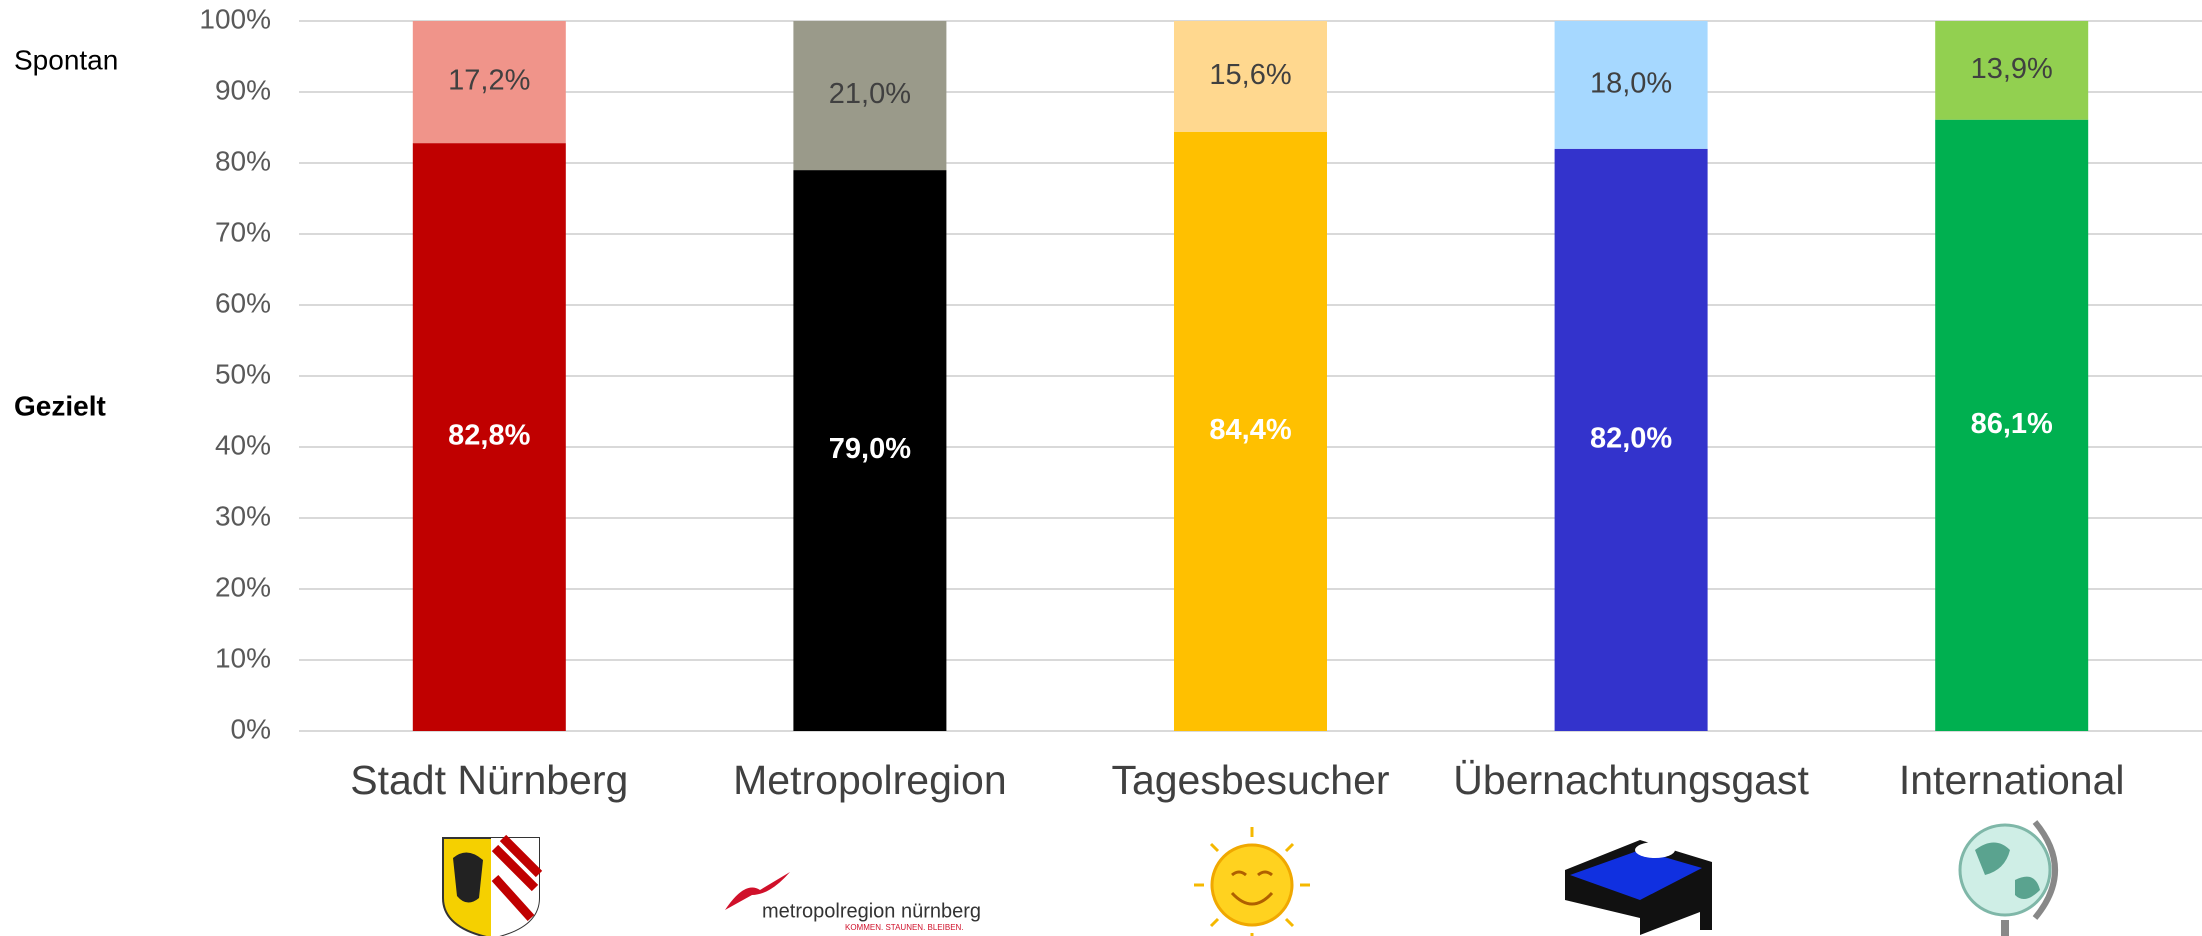 Image resolution: width=2202 pixels, height=936 pixels. What do you see at coordinates (235, 18) in the screenshot?
I see `y-tick-label: 100%` at bounding box center [235, 18].